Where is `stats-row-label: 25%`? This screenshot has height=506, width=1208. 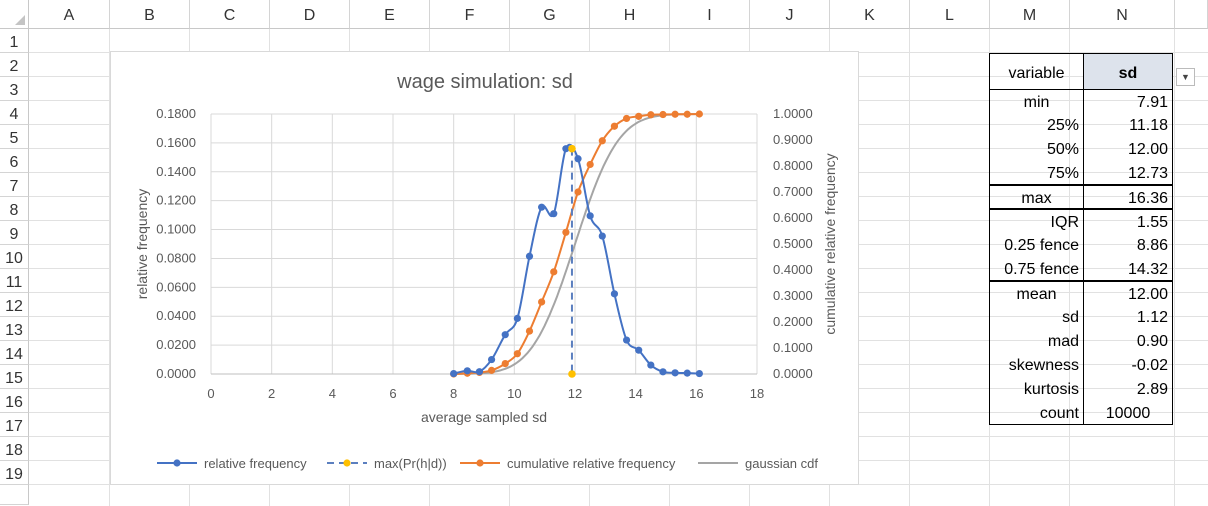
stats-row-label: 25% is located at coordinates (1036, 125).